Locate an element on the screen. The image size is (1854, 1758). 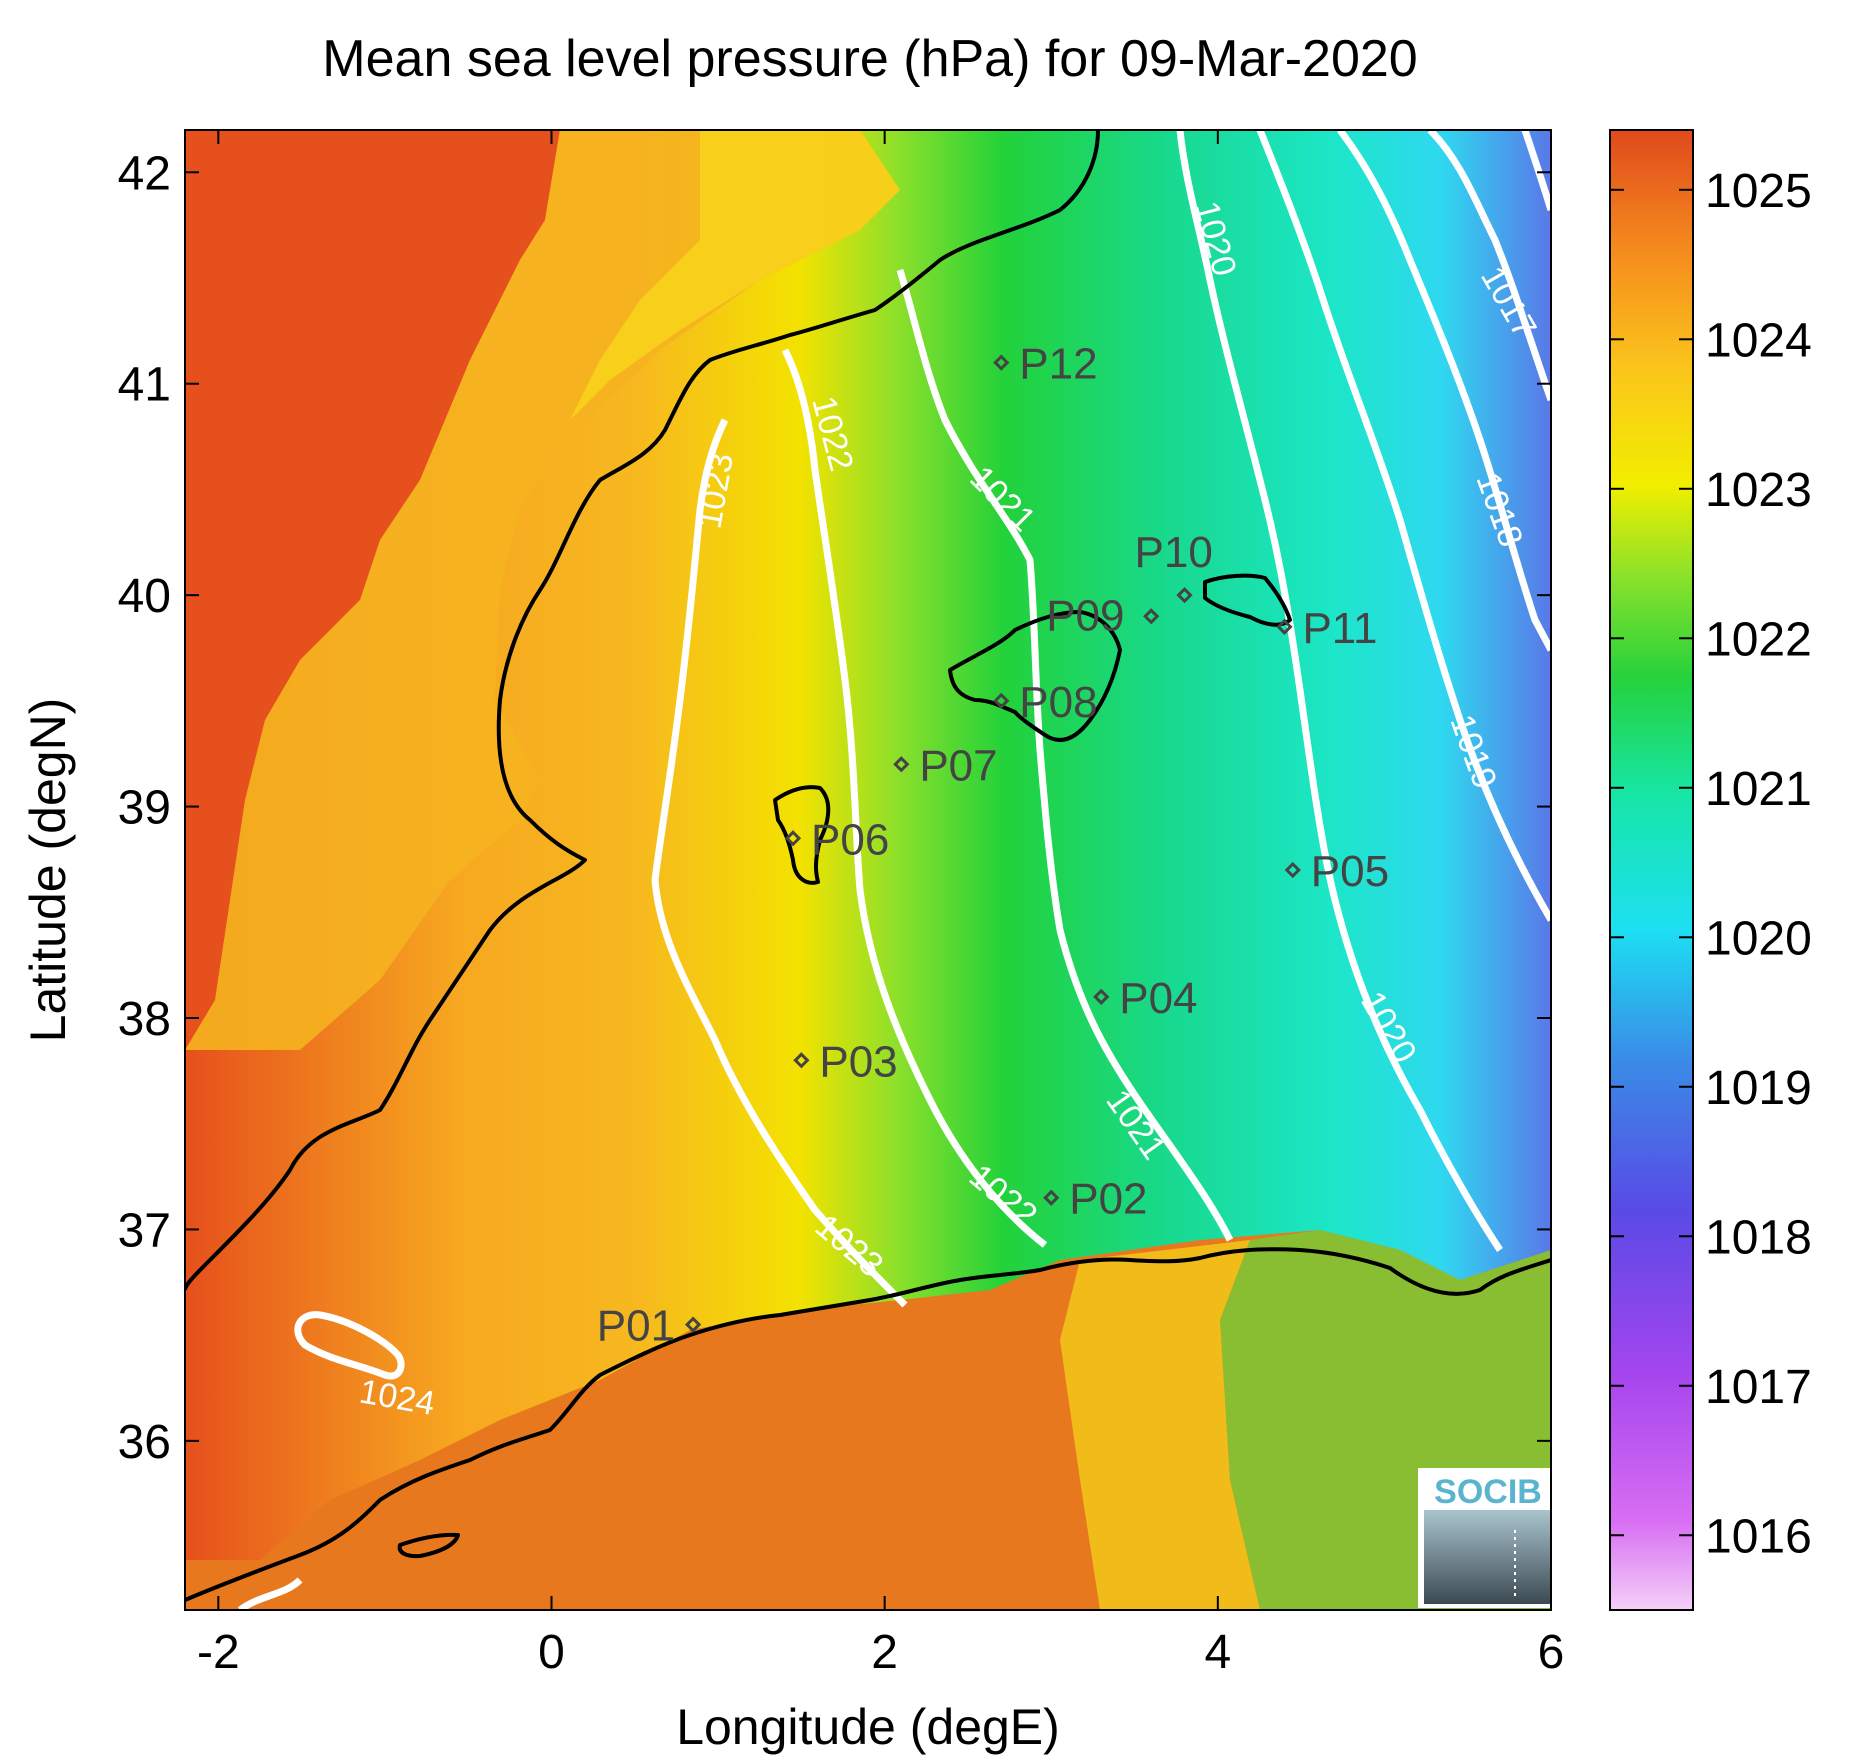
colorbar-tick-label: 1018 is located at coordinates (1758, 1237).